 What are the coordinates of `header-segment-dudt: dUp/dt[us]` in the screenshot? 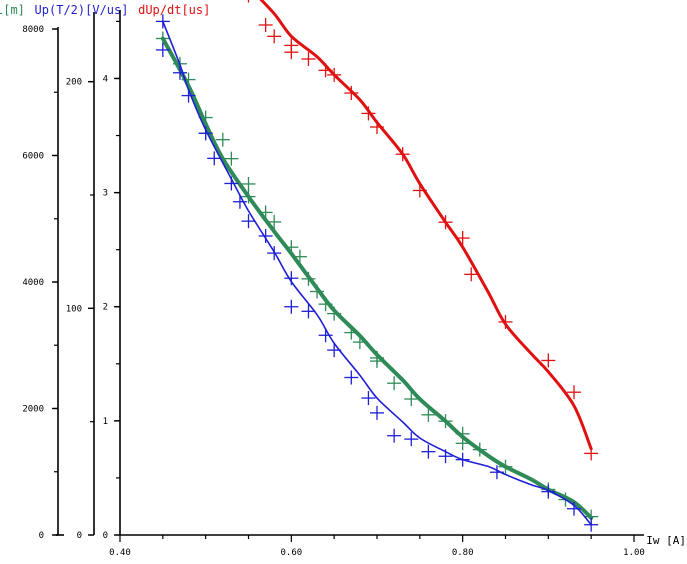 It's located at (174, 10).